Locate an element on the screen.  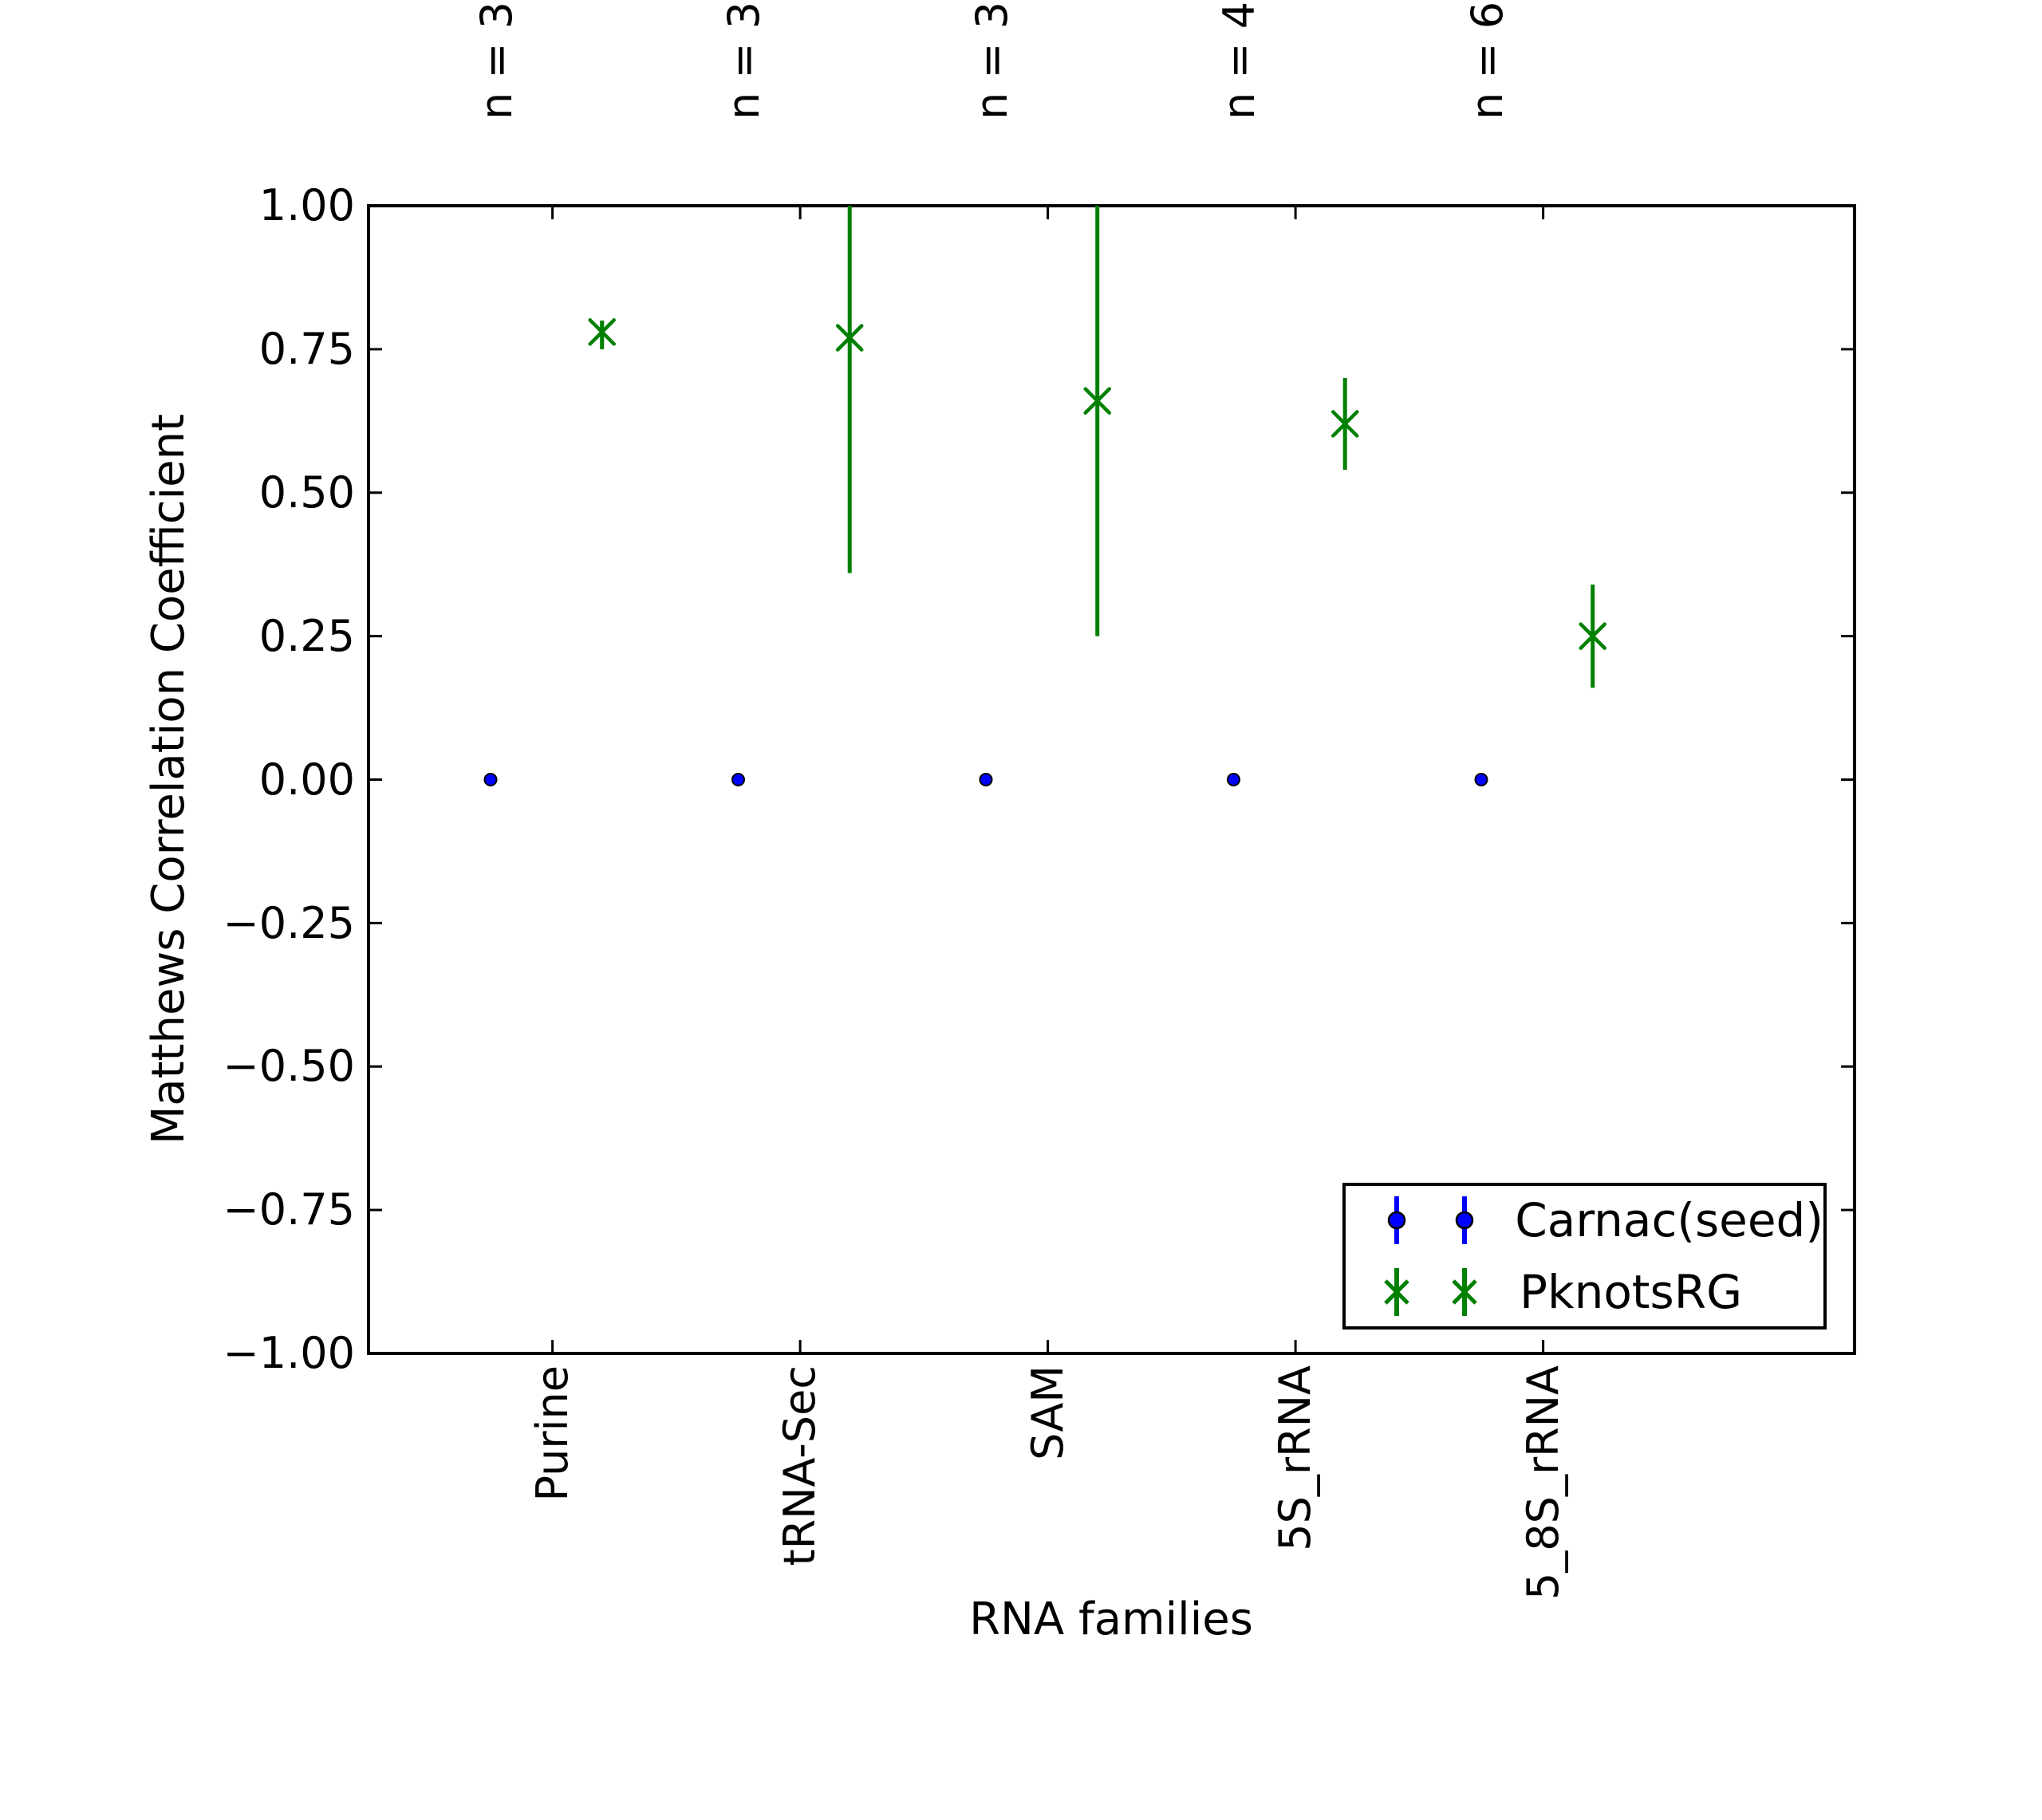
y-tick-label: −0.50 is located at coordinates (289, 1066).